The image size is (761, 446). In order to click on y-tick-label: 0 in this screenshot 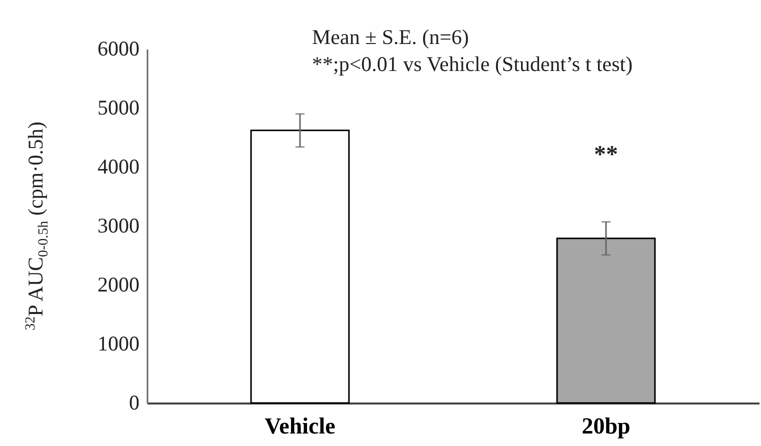, I will do `click(134, 402)`.